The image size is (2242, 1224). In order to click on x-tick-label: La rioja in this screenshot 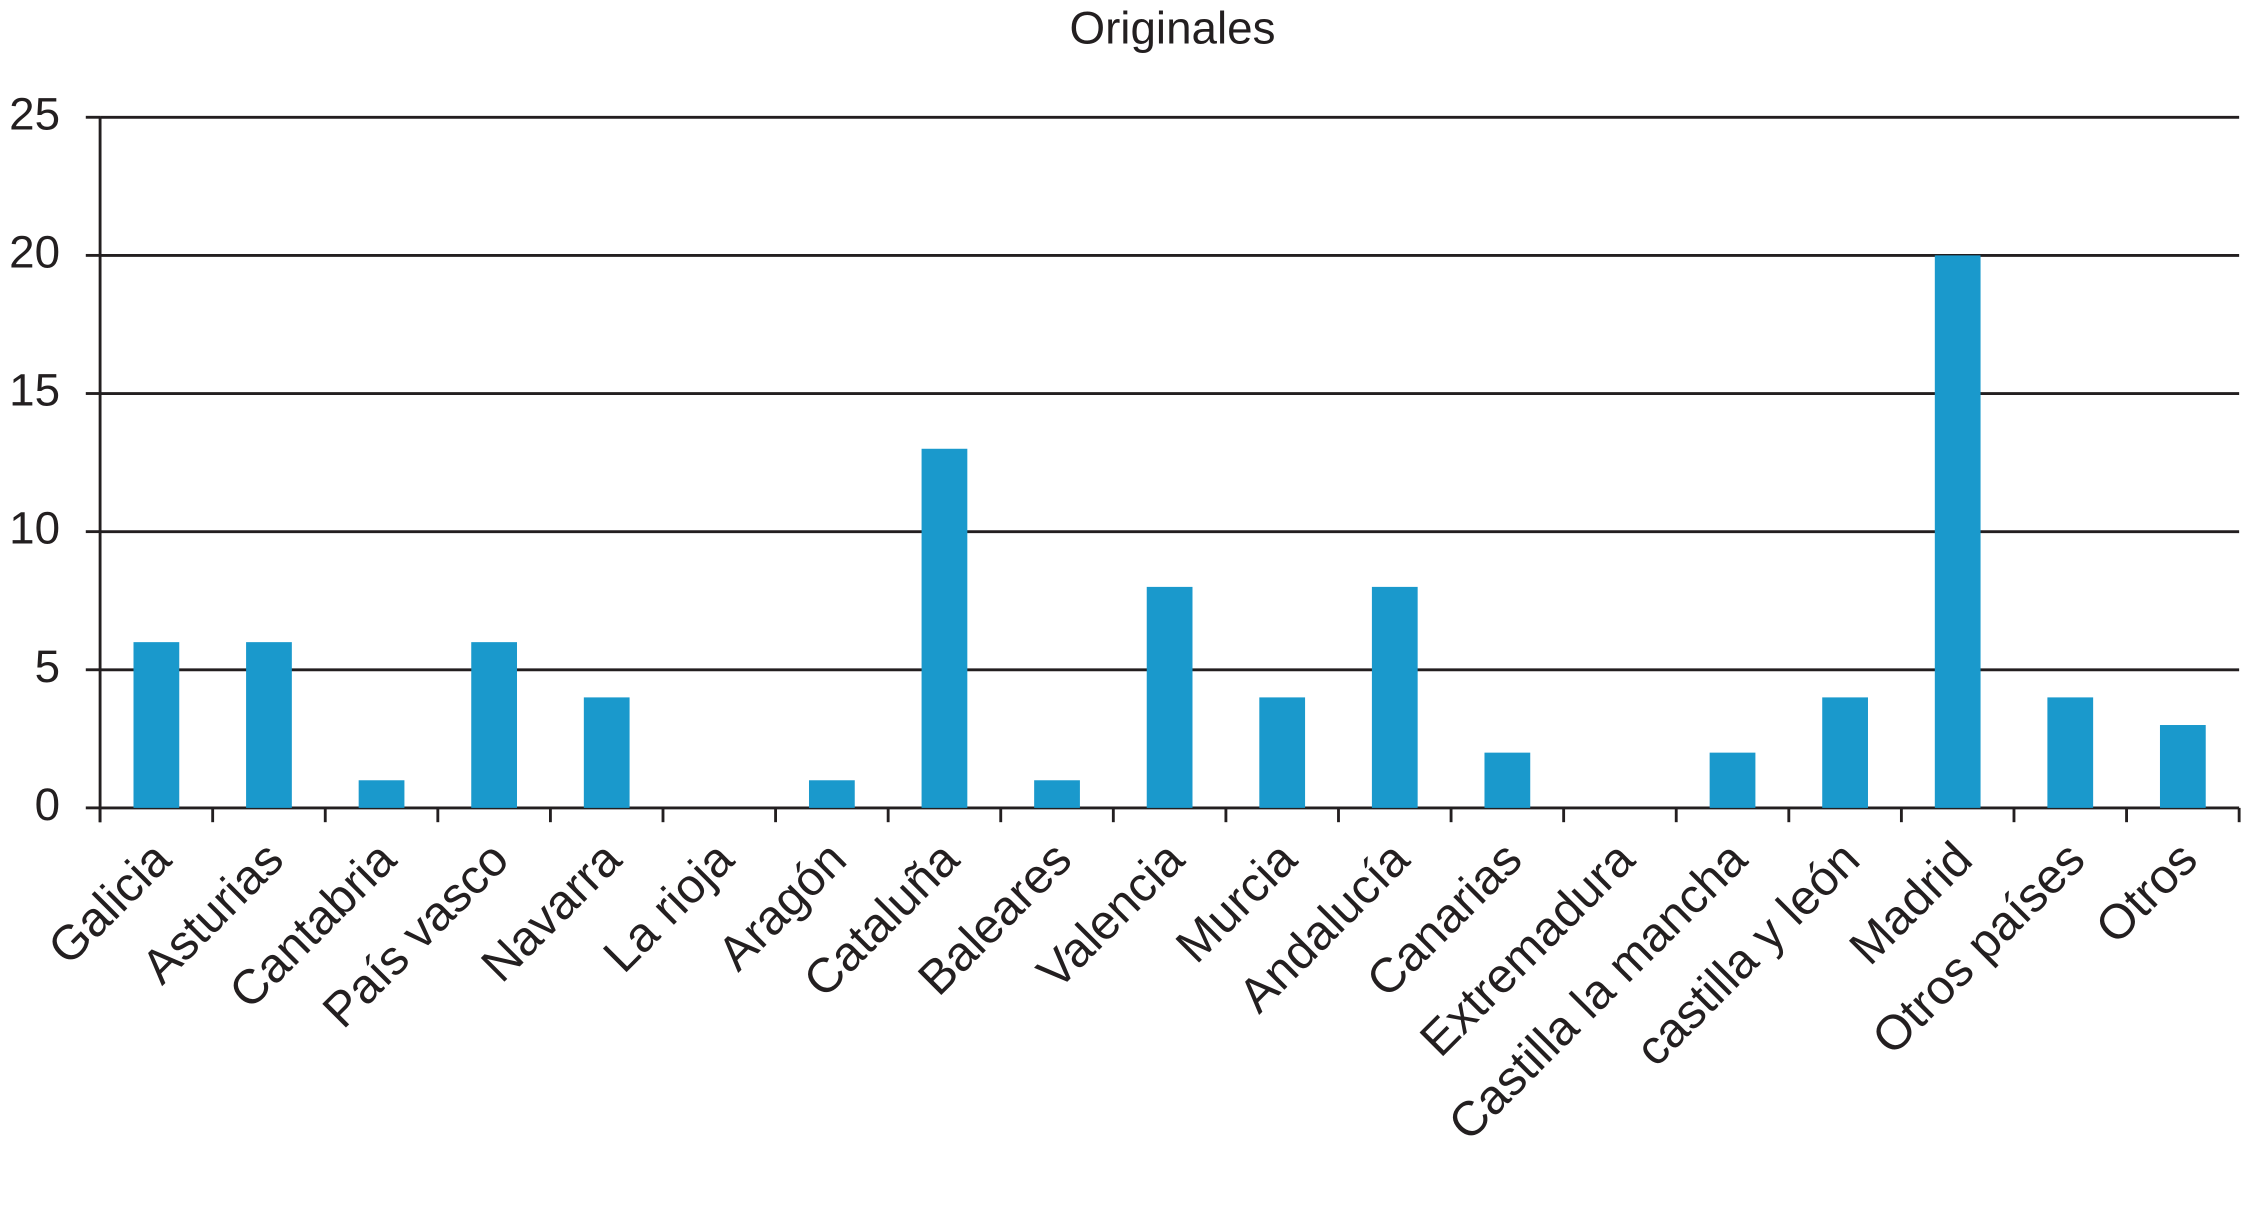, I will do `click(669, 907)`.